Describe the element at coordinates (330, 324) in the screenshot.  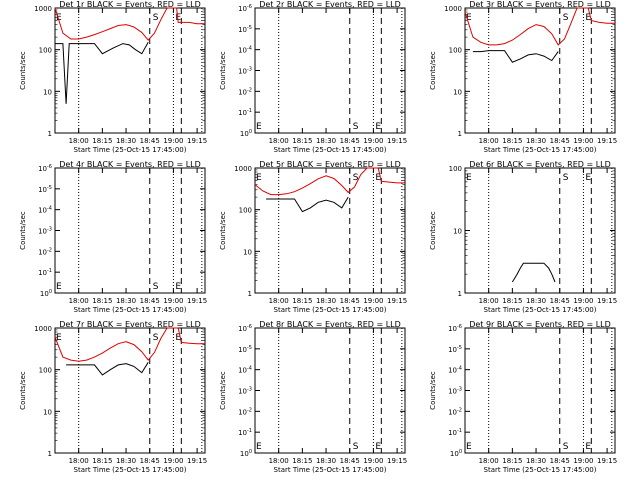
I see `panel-title: Det 8r BLACK = Events, RED = LLD` at that location.